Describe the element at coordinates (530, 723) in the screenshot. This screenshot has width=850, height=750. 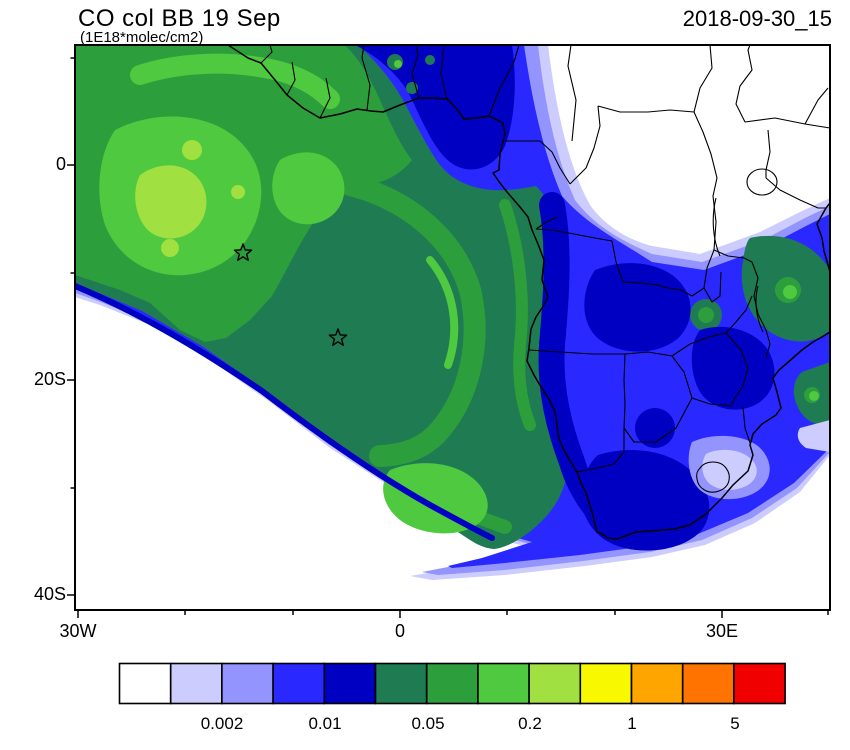
I see `colorbar-label: 0.2` at that location.